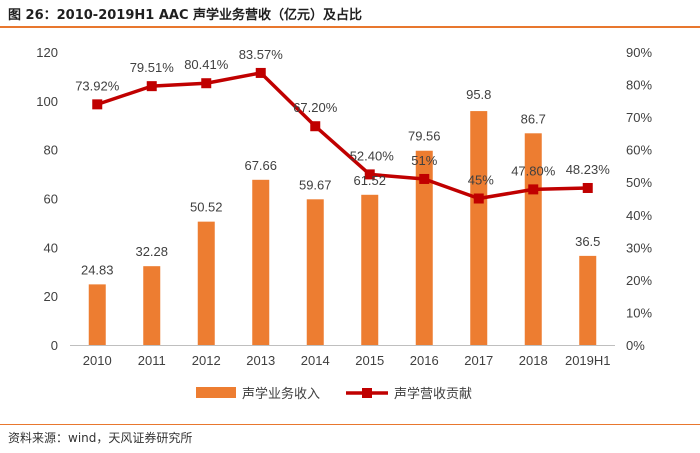  What do you see at coordinates (481, 180) in the screenshot?
I see `line-data-label: 45%` at bounding box center [481, 180].